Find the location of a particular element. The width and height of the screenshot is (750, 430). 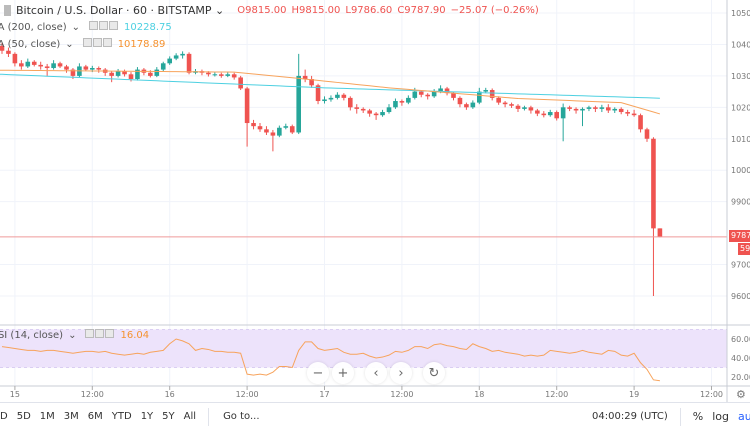

range-1y: 1Y is located at coordinates (147, 416).